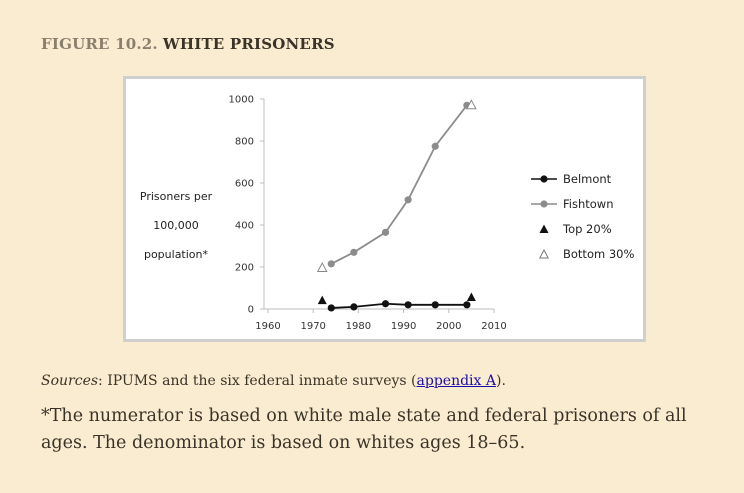 This screenshot has width=744, height=493. Describe the element at coordinates (99, 44) in the screenshot. I see `figure-number: FIGURE 10.2.` at that location.